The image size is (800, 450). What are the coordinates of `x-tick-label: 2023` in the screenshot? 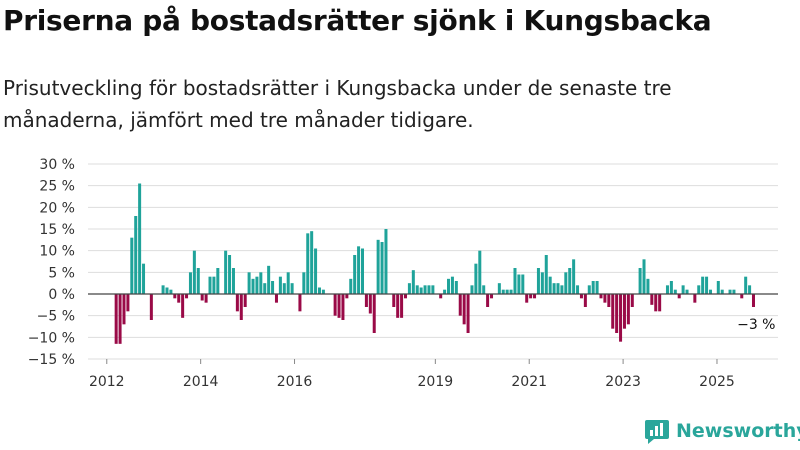 It's located at (623, 382).